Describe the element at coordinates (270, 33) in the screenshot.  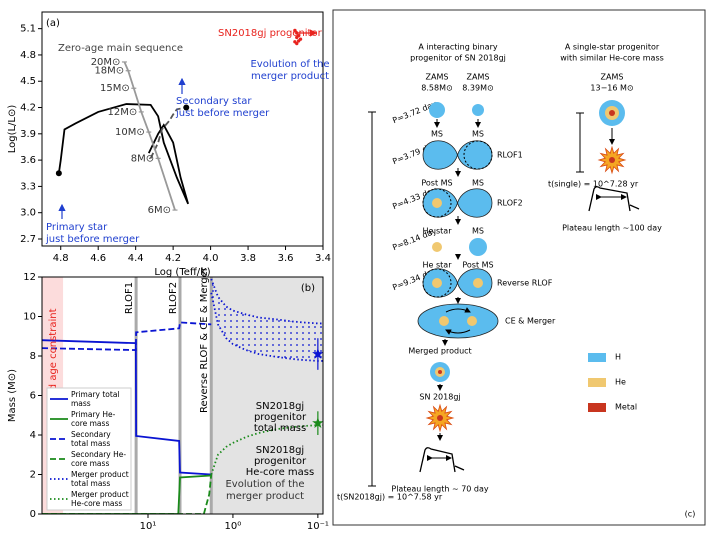
I see `annotation: SN2018gj progenitor` at that location.